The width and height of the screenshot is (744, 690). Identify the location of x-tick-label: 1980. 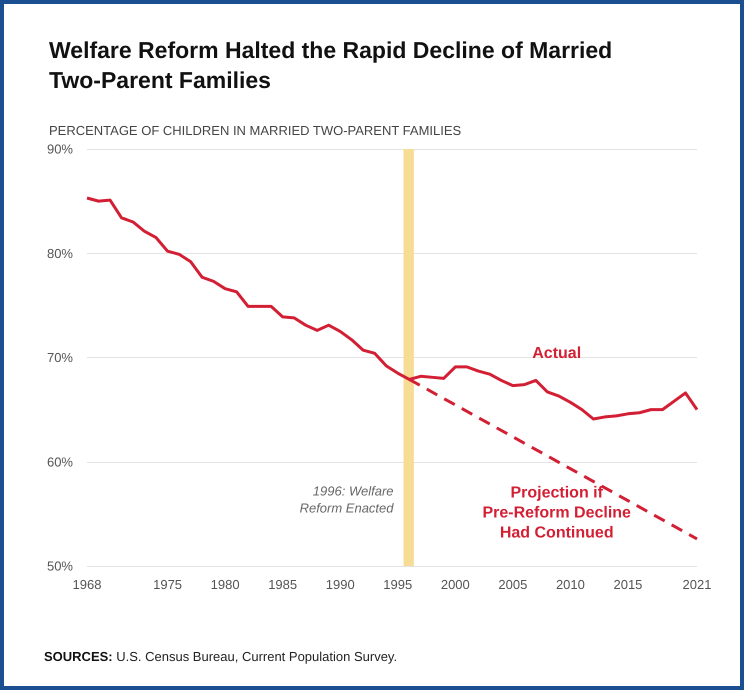
(225, 584).